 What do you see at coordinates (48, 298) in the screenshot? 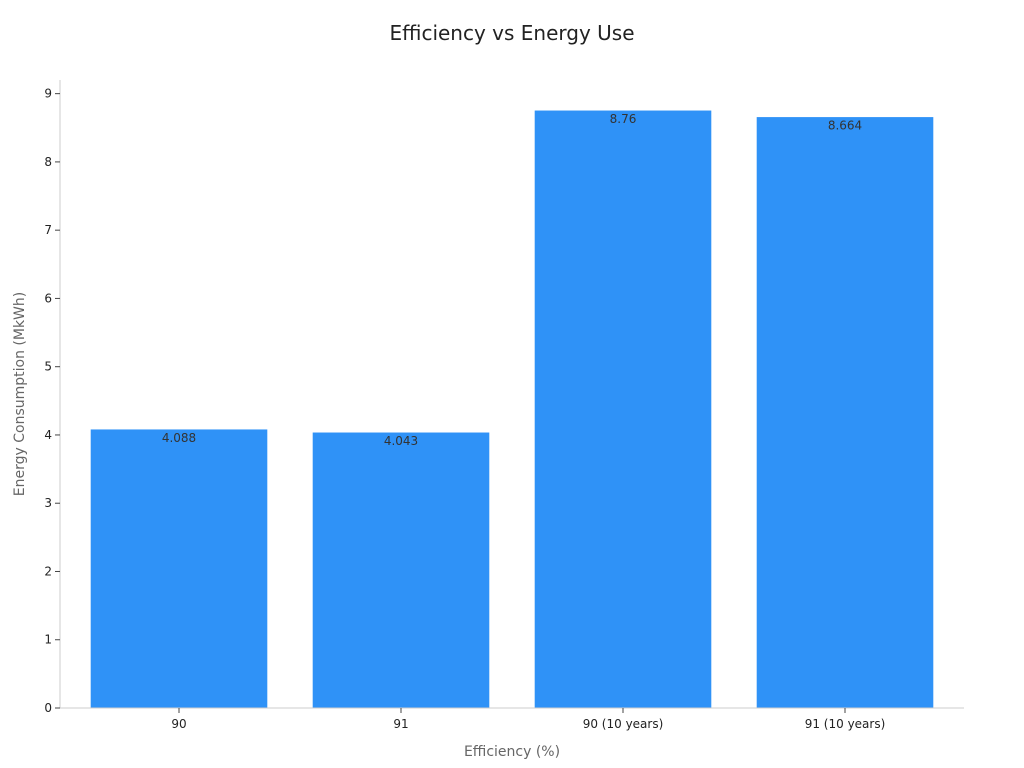
I see `y-tick-label-6: 6` at bounding box center [48, 298].